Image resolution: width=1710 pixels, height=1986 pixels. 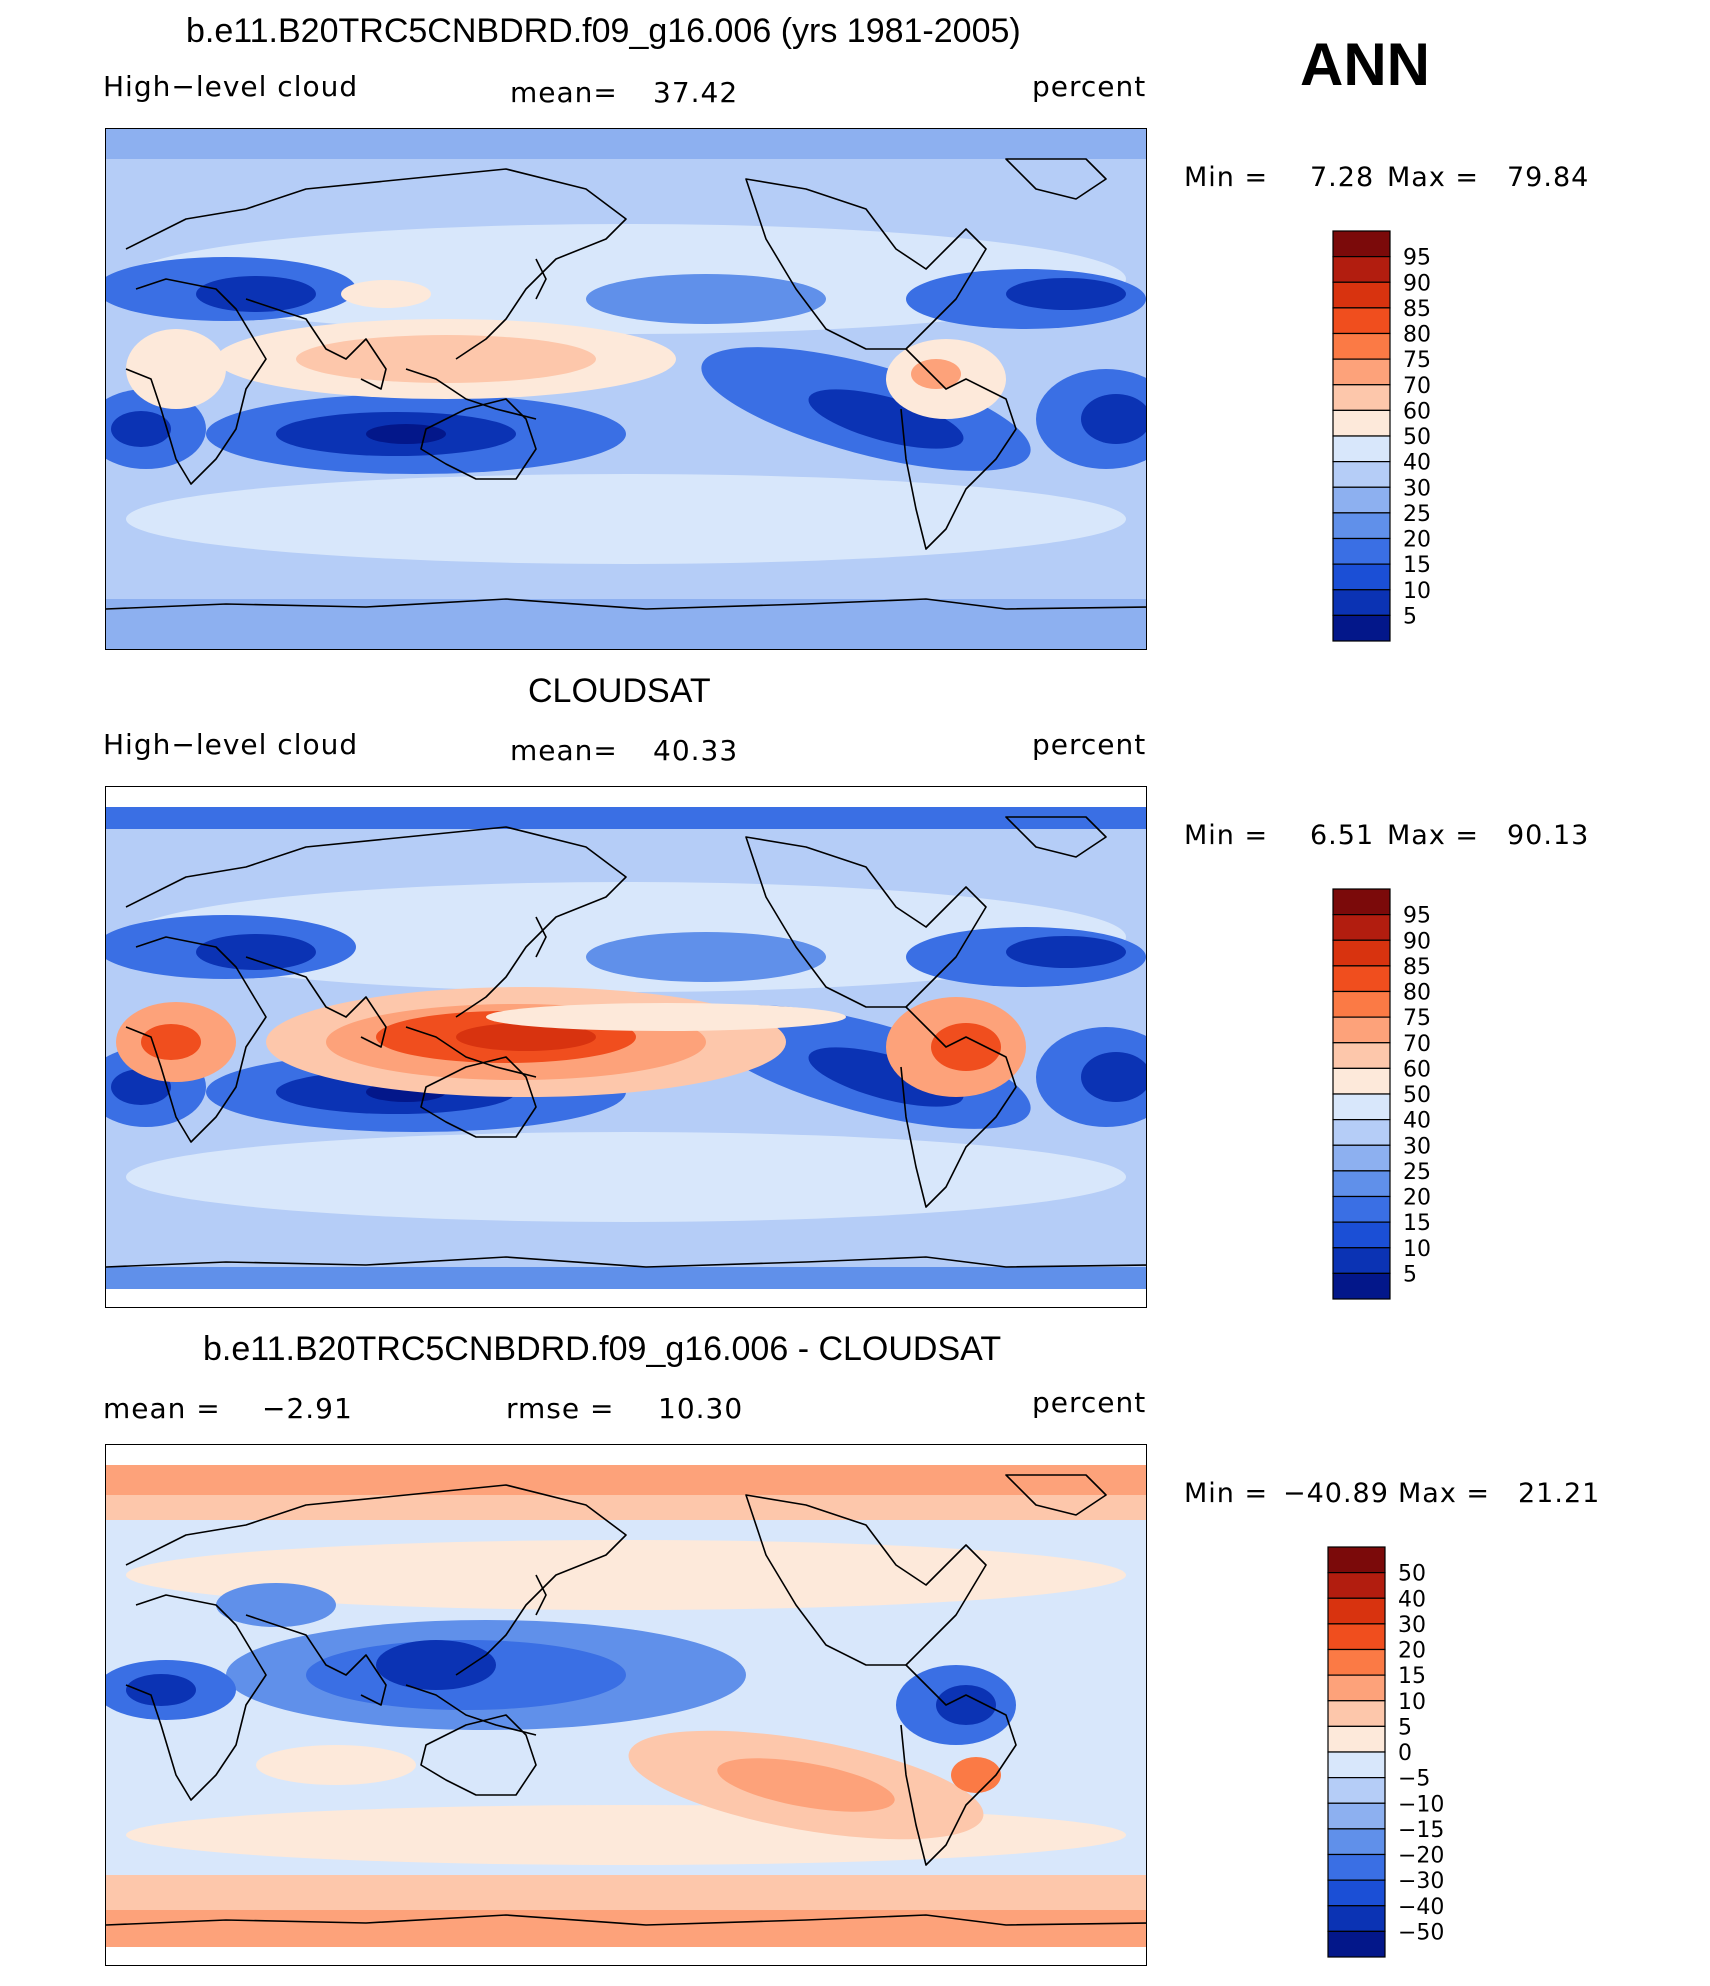 I want to click on colorbar-label: 50, so click(x=1417, y=437).